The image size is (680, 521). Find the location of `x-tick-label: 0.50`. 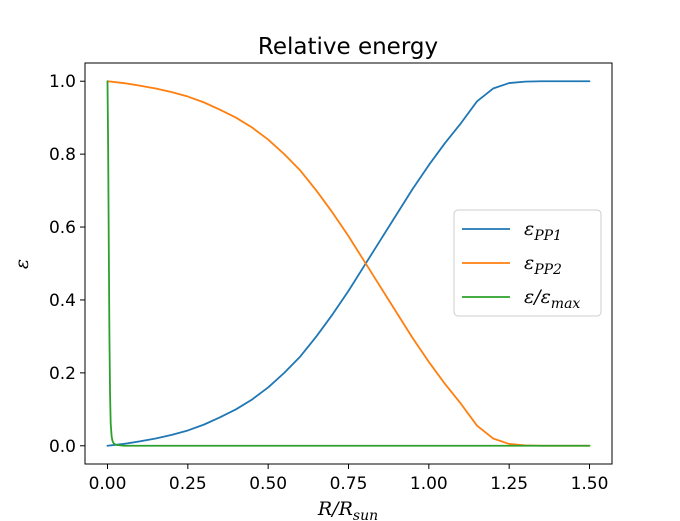

x-tick-label: 0.50 is located at coordinates (268, 484).